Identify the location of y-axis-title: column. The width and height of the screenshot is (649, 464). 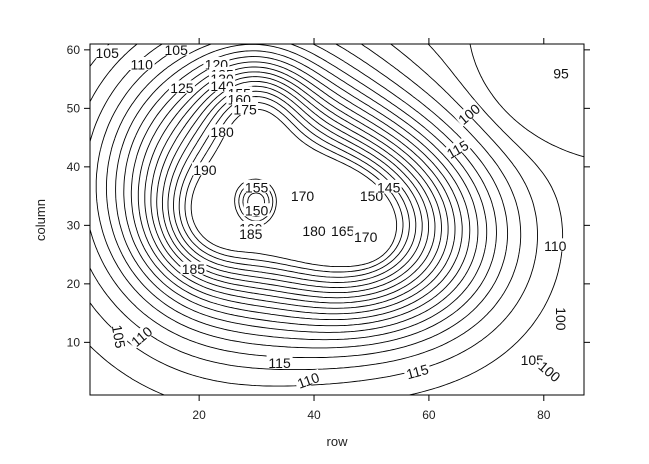
(40, 220).